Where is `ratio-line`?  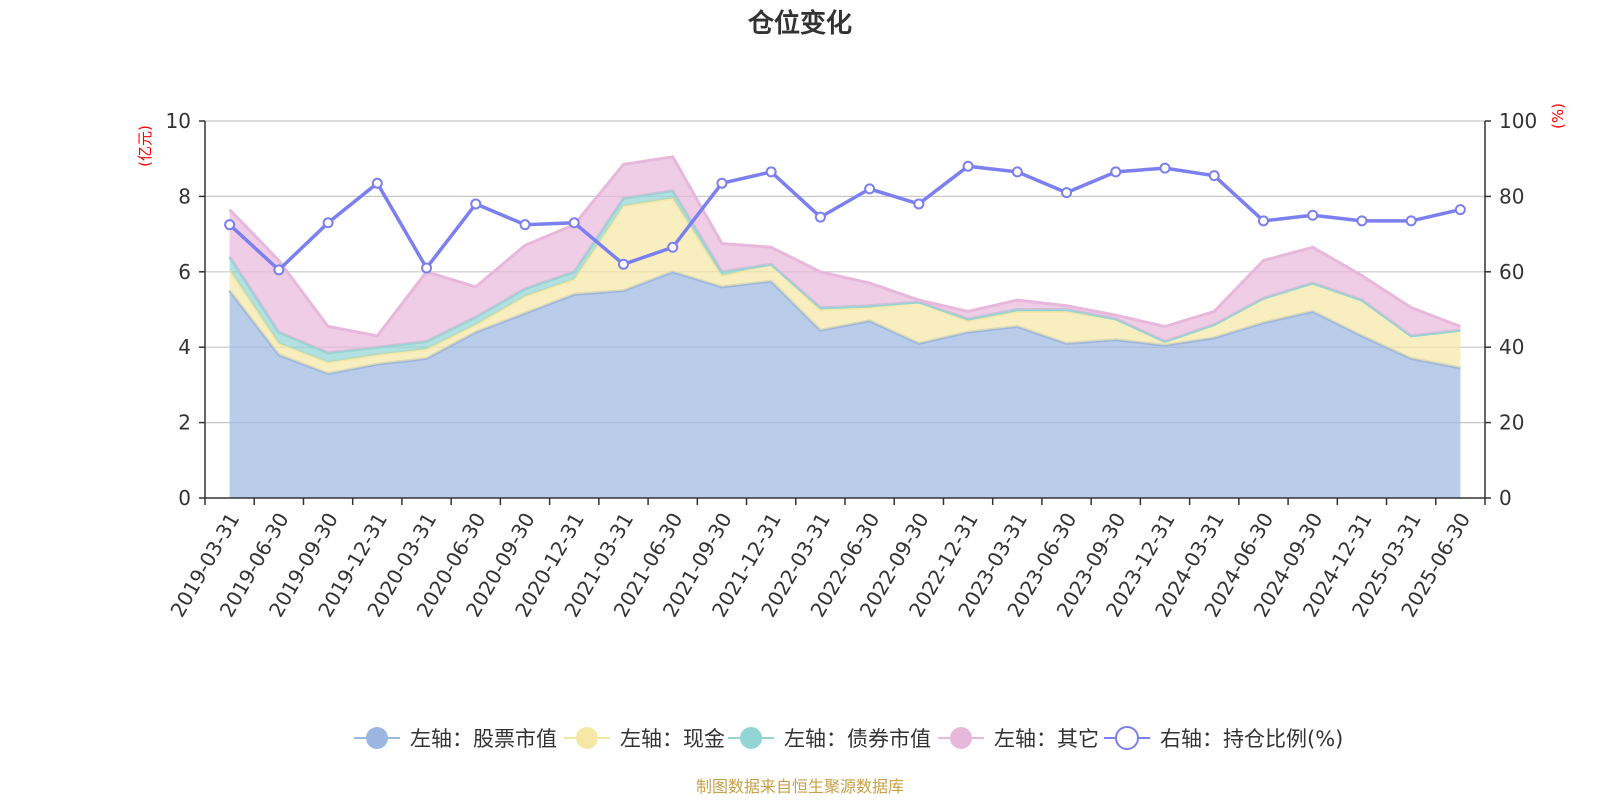 ratio-line is located at coordinates (844, 218).